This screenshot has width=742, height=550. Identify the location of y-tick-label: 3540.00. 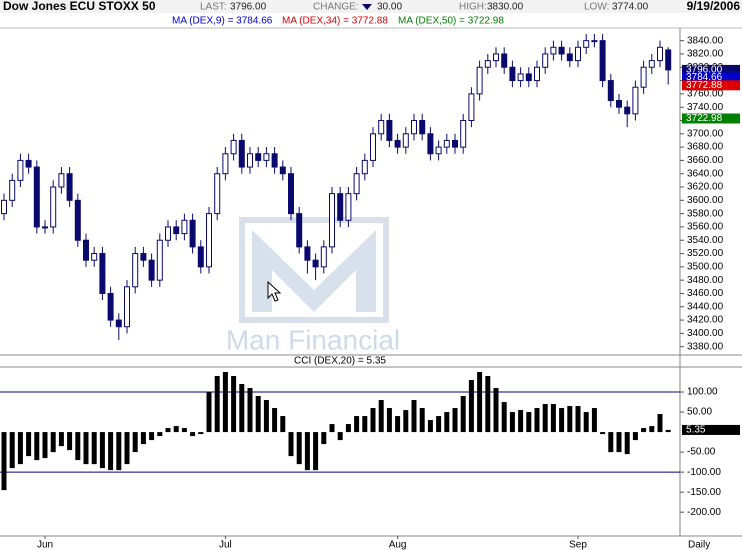
(705, 240).